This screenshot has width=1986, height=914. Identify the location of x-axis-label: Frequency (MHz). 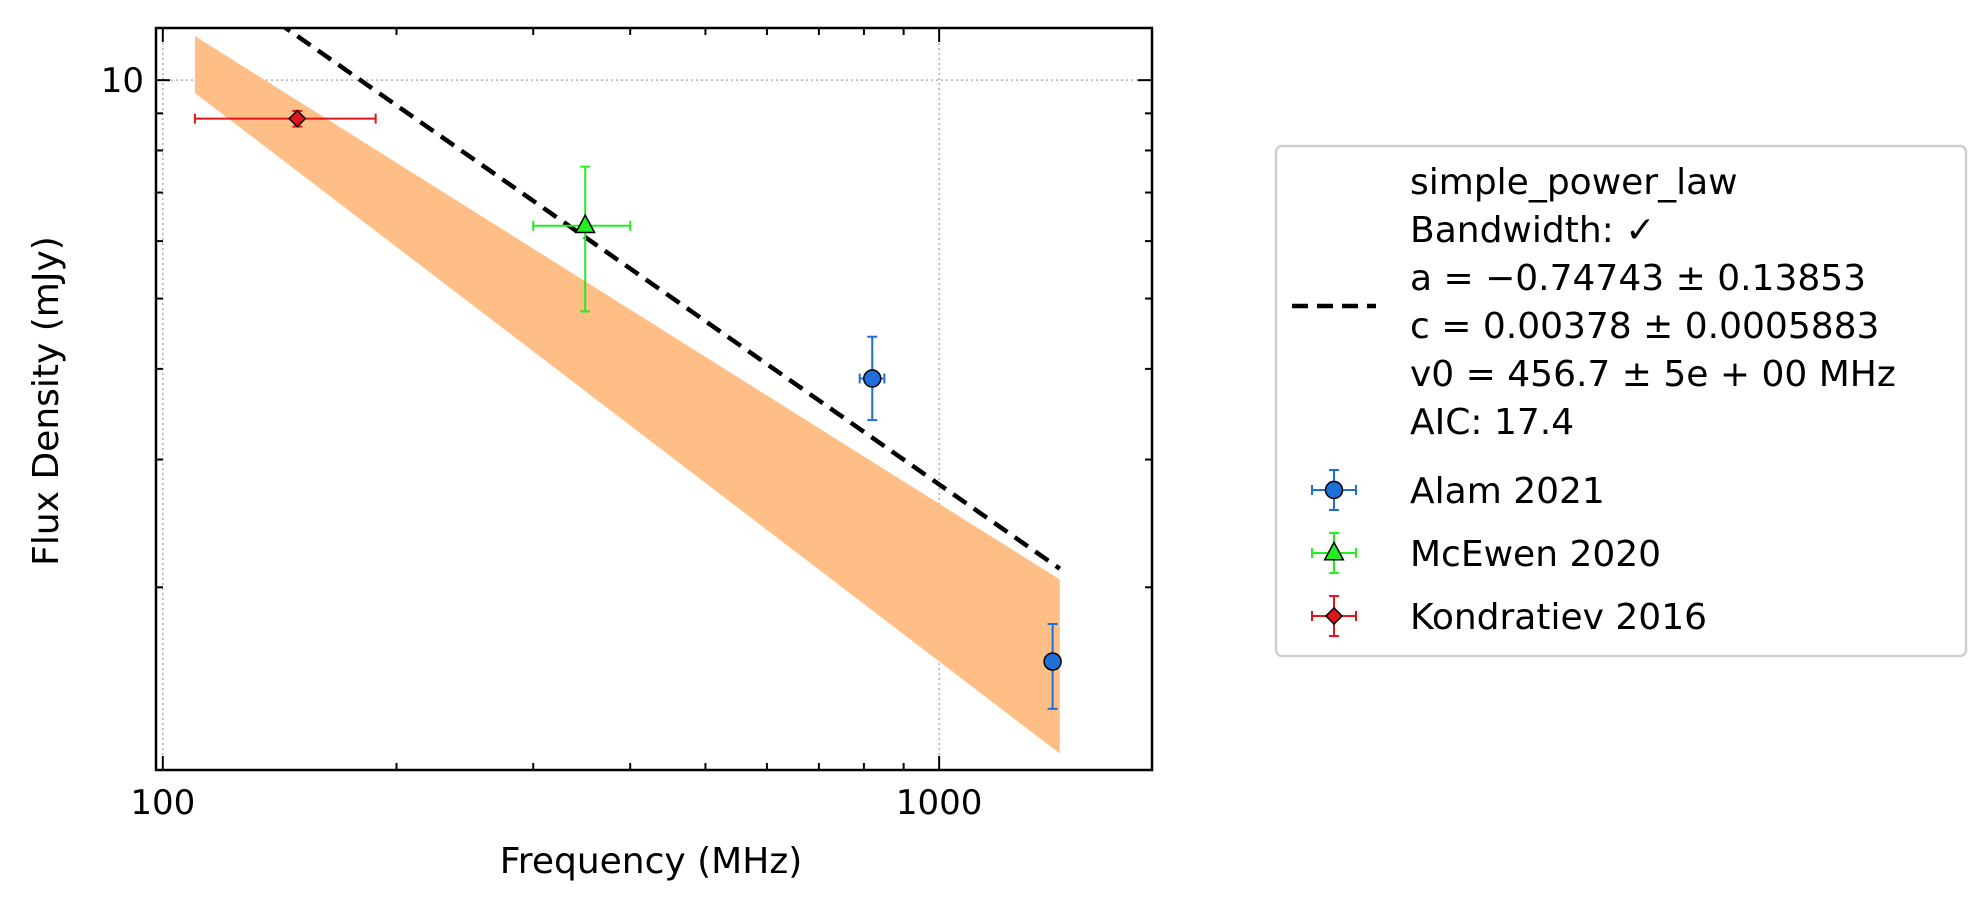
(651, 861).